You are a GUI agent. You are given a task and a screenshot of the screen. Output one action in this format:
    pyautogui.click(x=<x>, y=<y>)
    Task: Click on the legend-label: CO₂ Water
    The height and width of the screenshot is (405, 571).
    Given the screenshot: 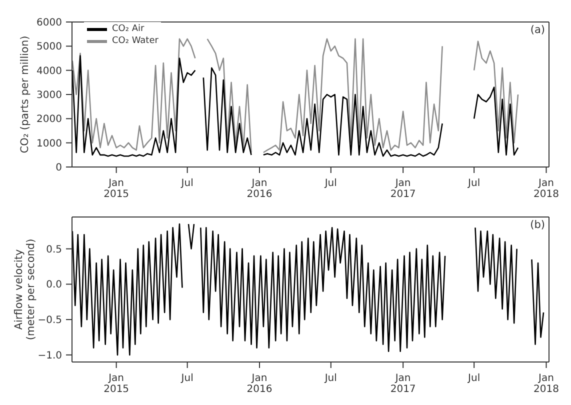 What is the action you would take?
    pyautogui.click(x=135, y=41)
    